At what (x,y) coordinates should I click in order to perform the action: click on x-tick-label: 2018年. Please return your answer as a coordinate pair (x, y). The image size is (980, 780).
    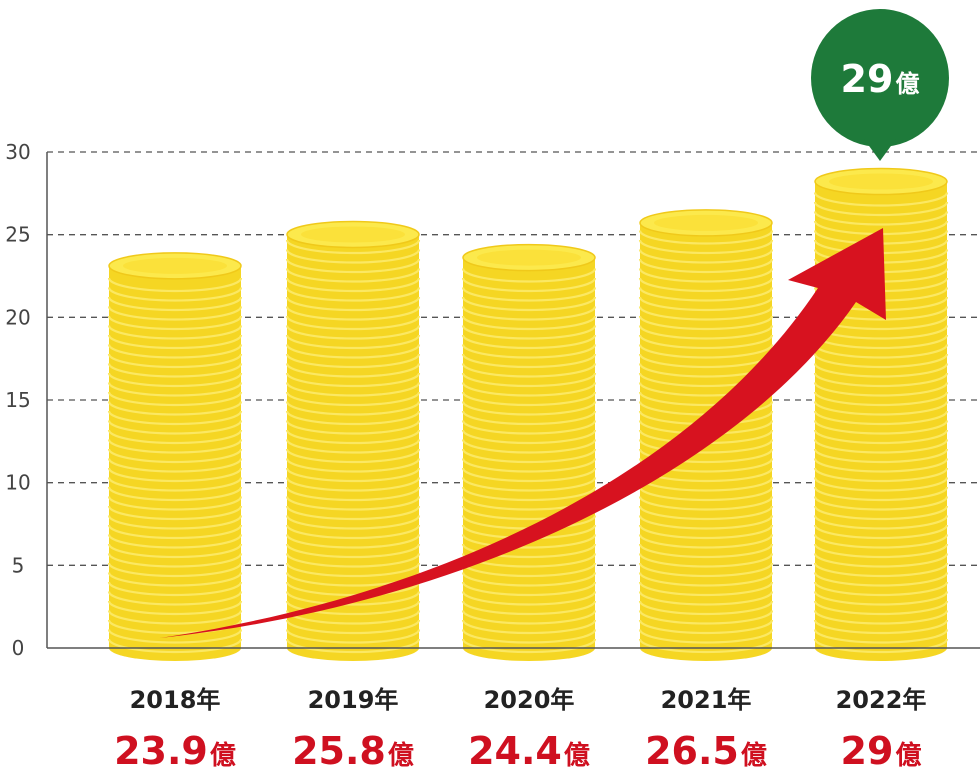
    Looking at the image, I should click on (175, 700).